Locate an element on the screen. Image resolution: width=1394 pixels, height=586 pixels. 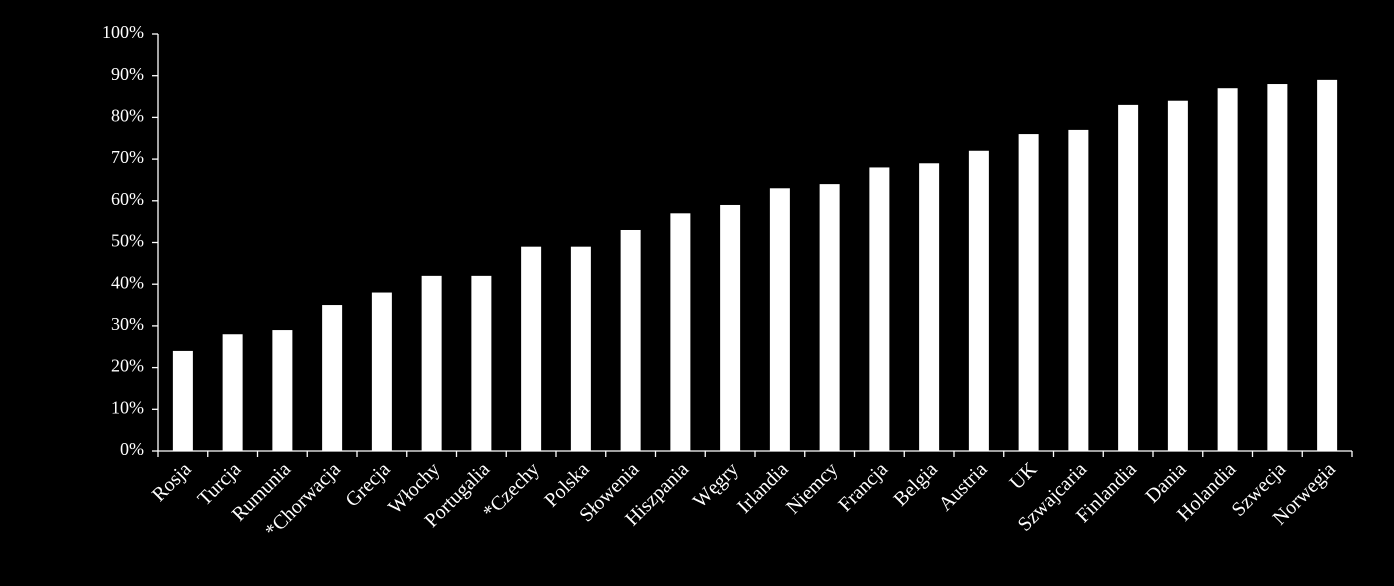
y-tick-label: 80% is located at coordinates (127, 116).